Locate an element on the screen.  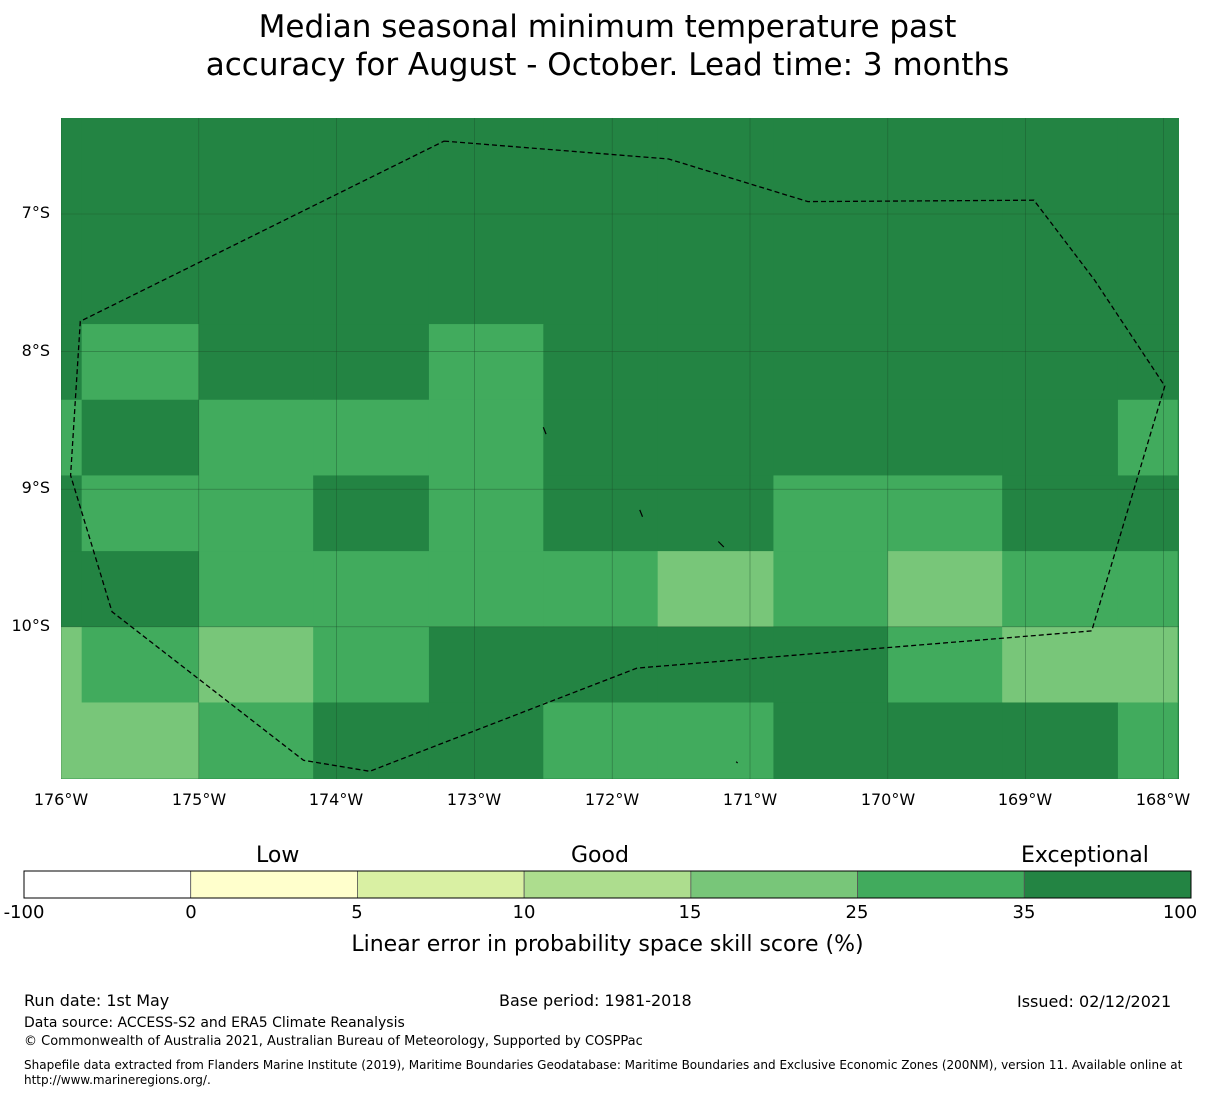
lon-label-170w: 170°W is located at coordinates (888, 799).